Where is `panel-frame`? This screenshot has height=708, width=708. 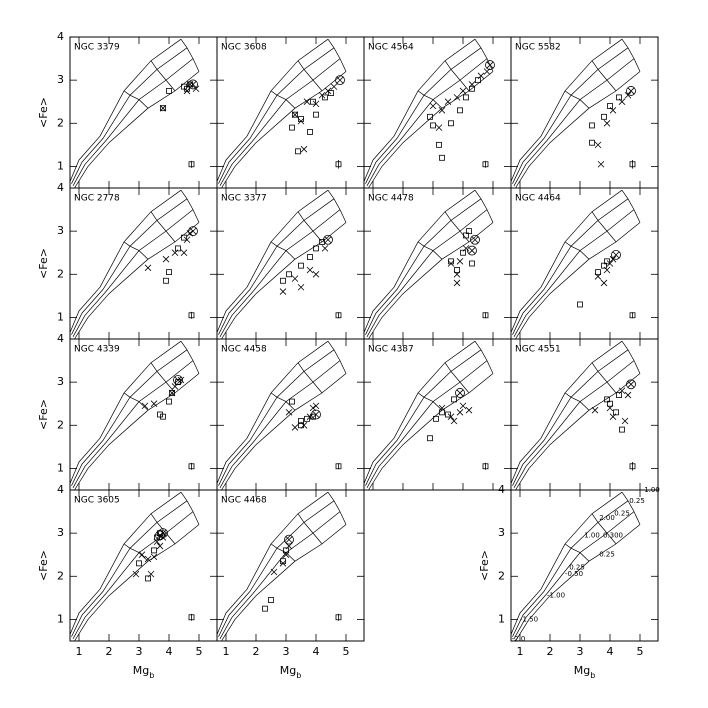 panel-frame is located at coordinates (290, 565).